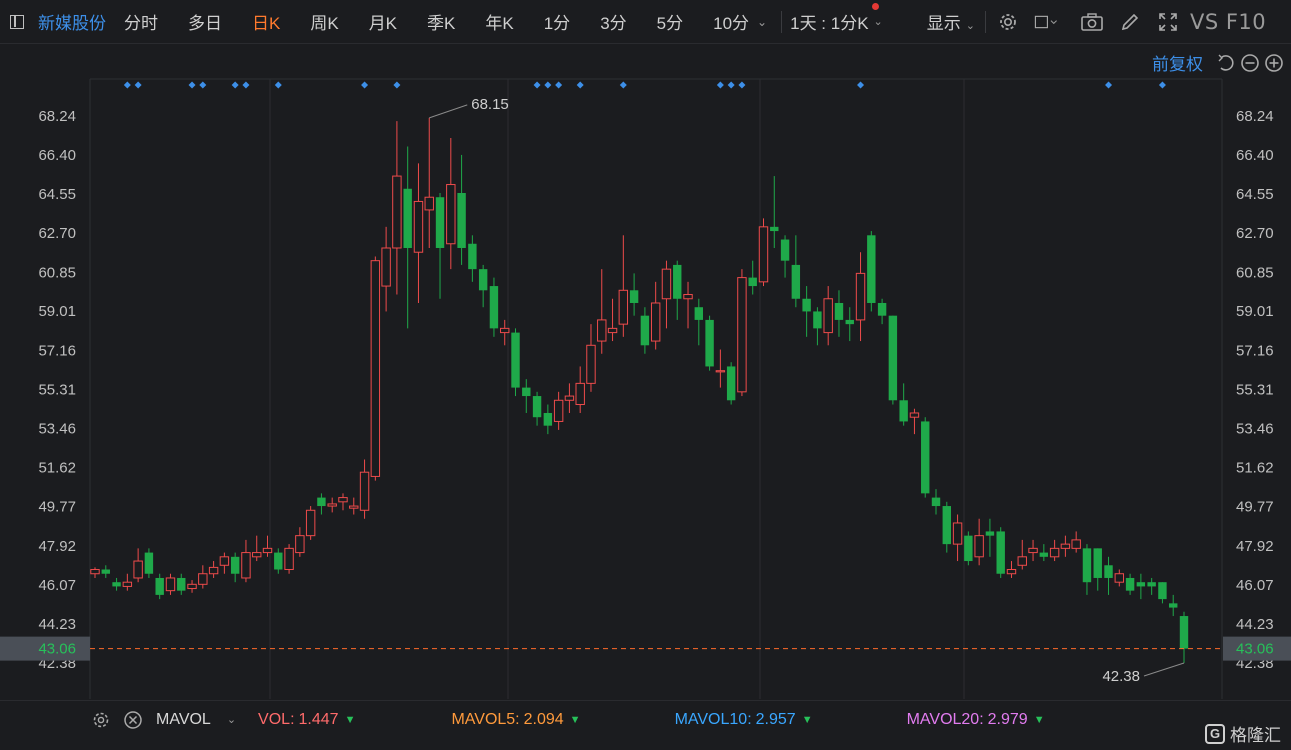 The height and width of the screenshot is (750, 1291). What do you see at coordinates (383, 23) in the screenshot?
I see `tab-monthly-k: 月K` at bounding box center [383, 23].